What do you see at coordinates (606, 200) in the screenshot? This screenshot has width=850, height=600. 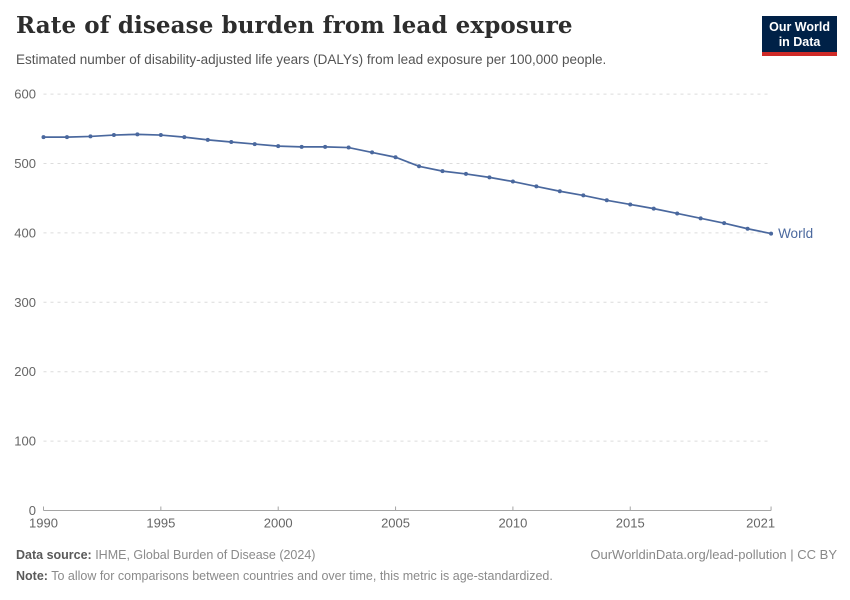 I see `data-point-2014` at bounding box center [606, 200].